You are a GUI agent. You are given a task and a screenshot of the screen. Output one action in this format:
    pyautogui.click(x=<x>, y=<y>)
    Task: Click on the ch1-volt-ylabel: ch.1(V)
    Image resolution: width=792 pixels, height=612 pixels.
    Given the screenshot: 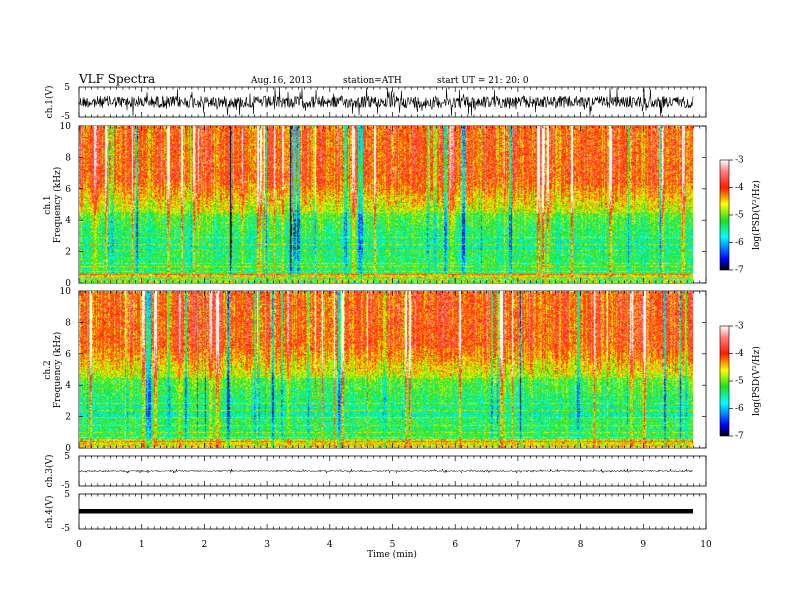 What is the action you would take?
    pyautogui.click(x=49, y=102)
    